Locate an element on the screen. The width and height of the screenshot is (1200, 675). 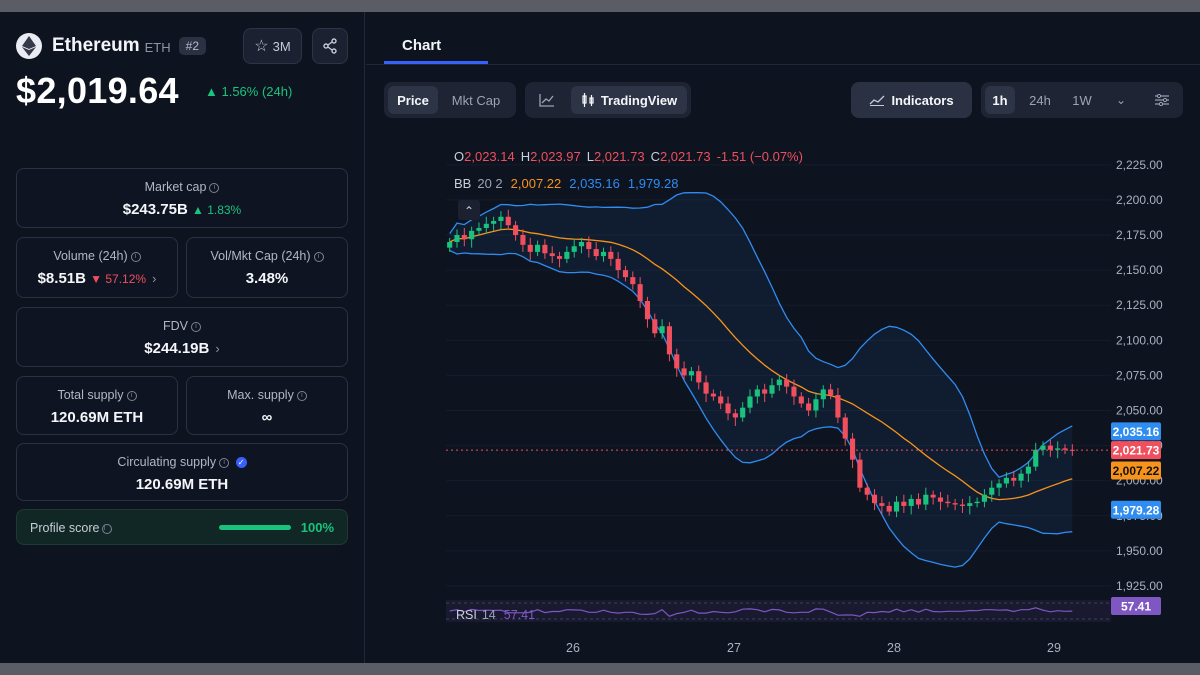
vol-mcap-card: Vol/Mkt Cap (24h) i 3.48% is located at coordinates (267, 267).